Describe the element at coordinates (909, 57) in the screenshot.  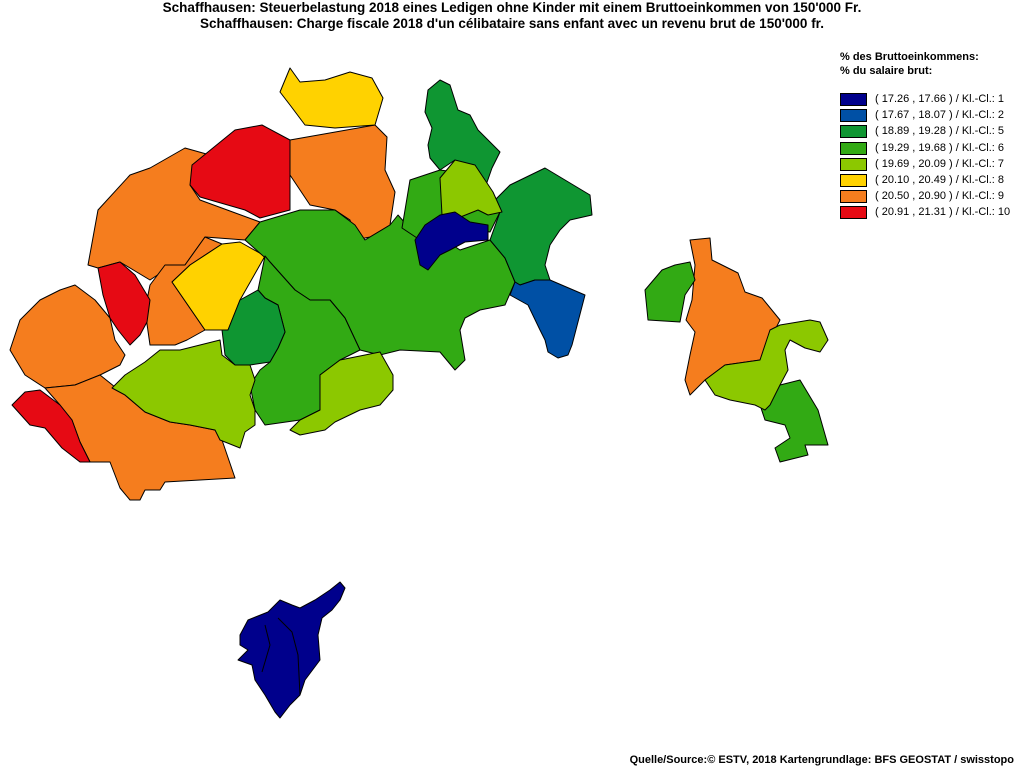
I see `legend-title-german: % des Bruttoeinkommens:` at that location.